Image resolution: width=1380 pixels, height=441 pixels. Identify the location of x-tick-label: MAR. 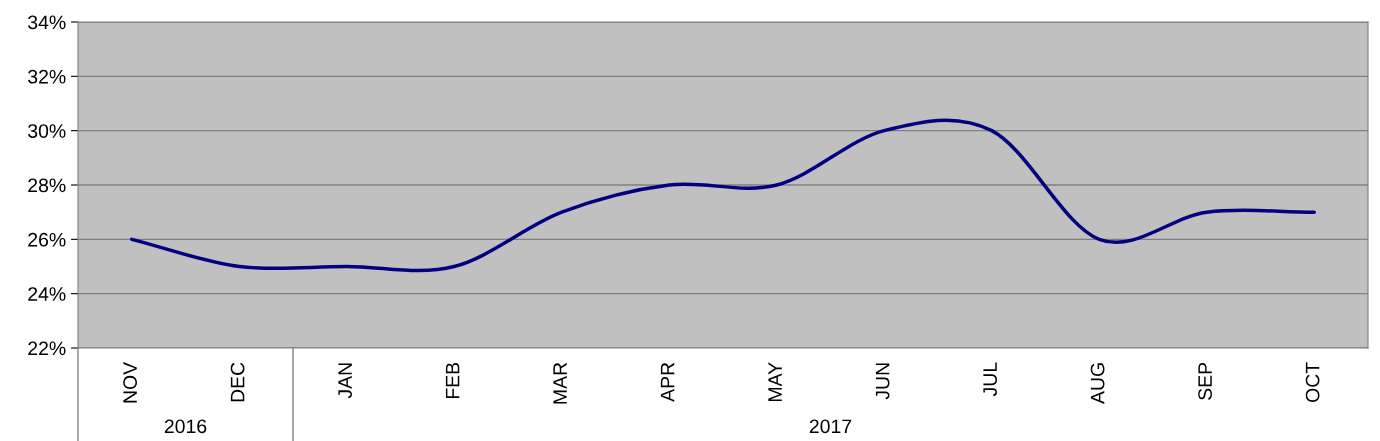
(560, 383).